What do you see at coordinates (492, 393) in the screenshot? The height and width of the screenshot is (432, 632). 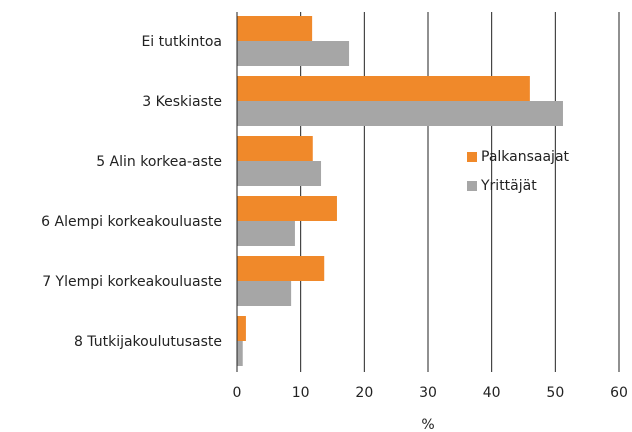 I see `x-tick-label: 40` at bounding box center [492, 393].